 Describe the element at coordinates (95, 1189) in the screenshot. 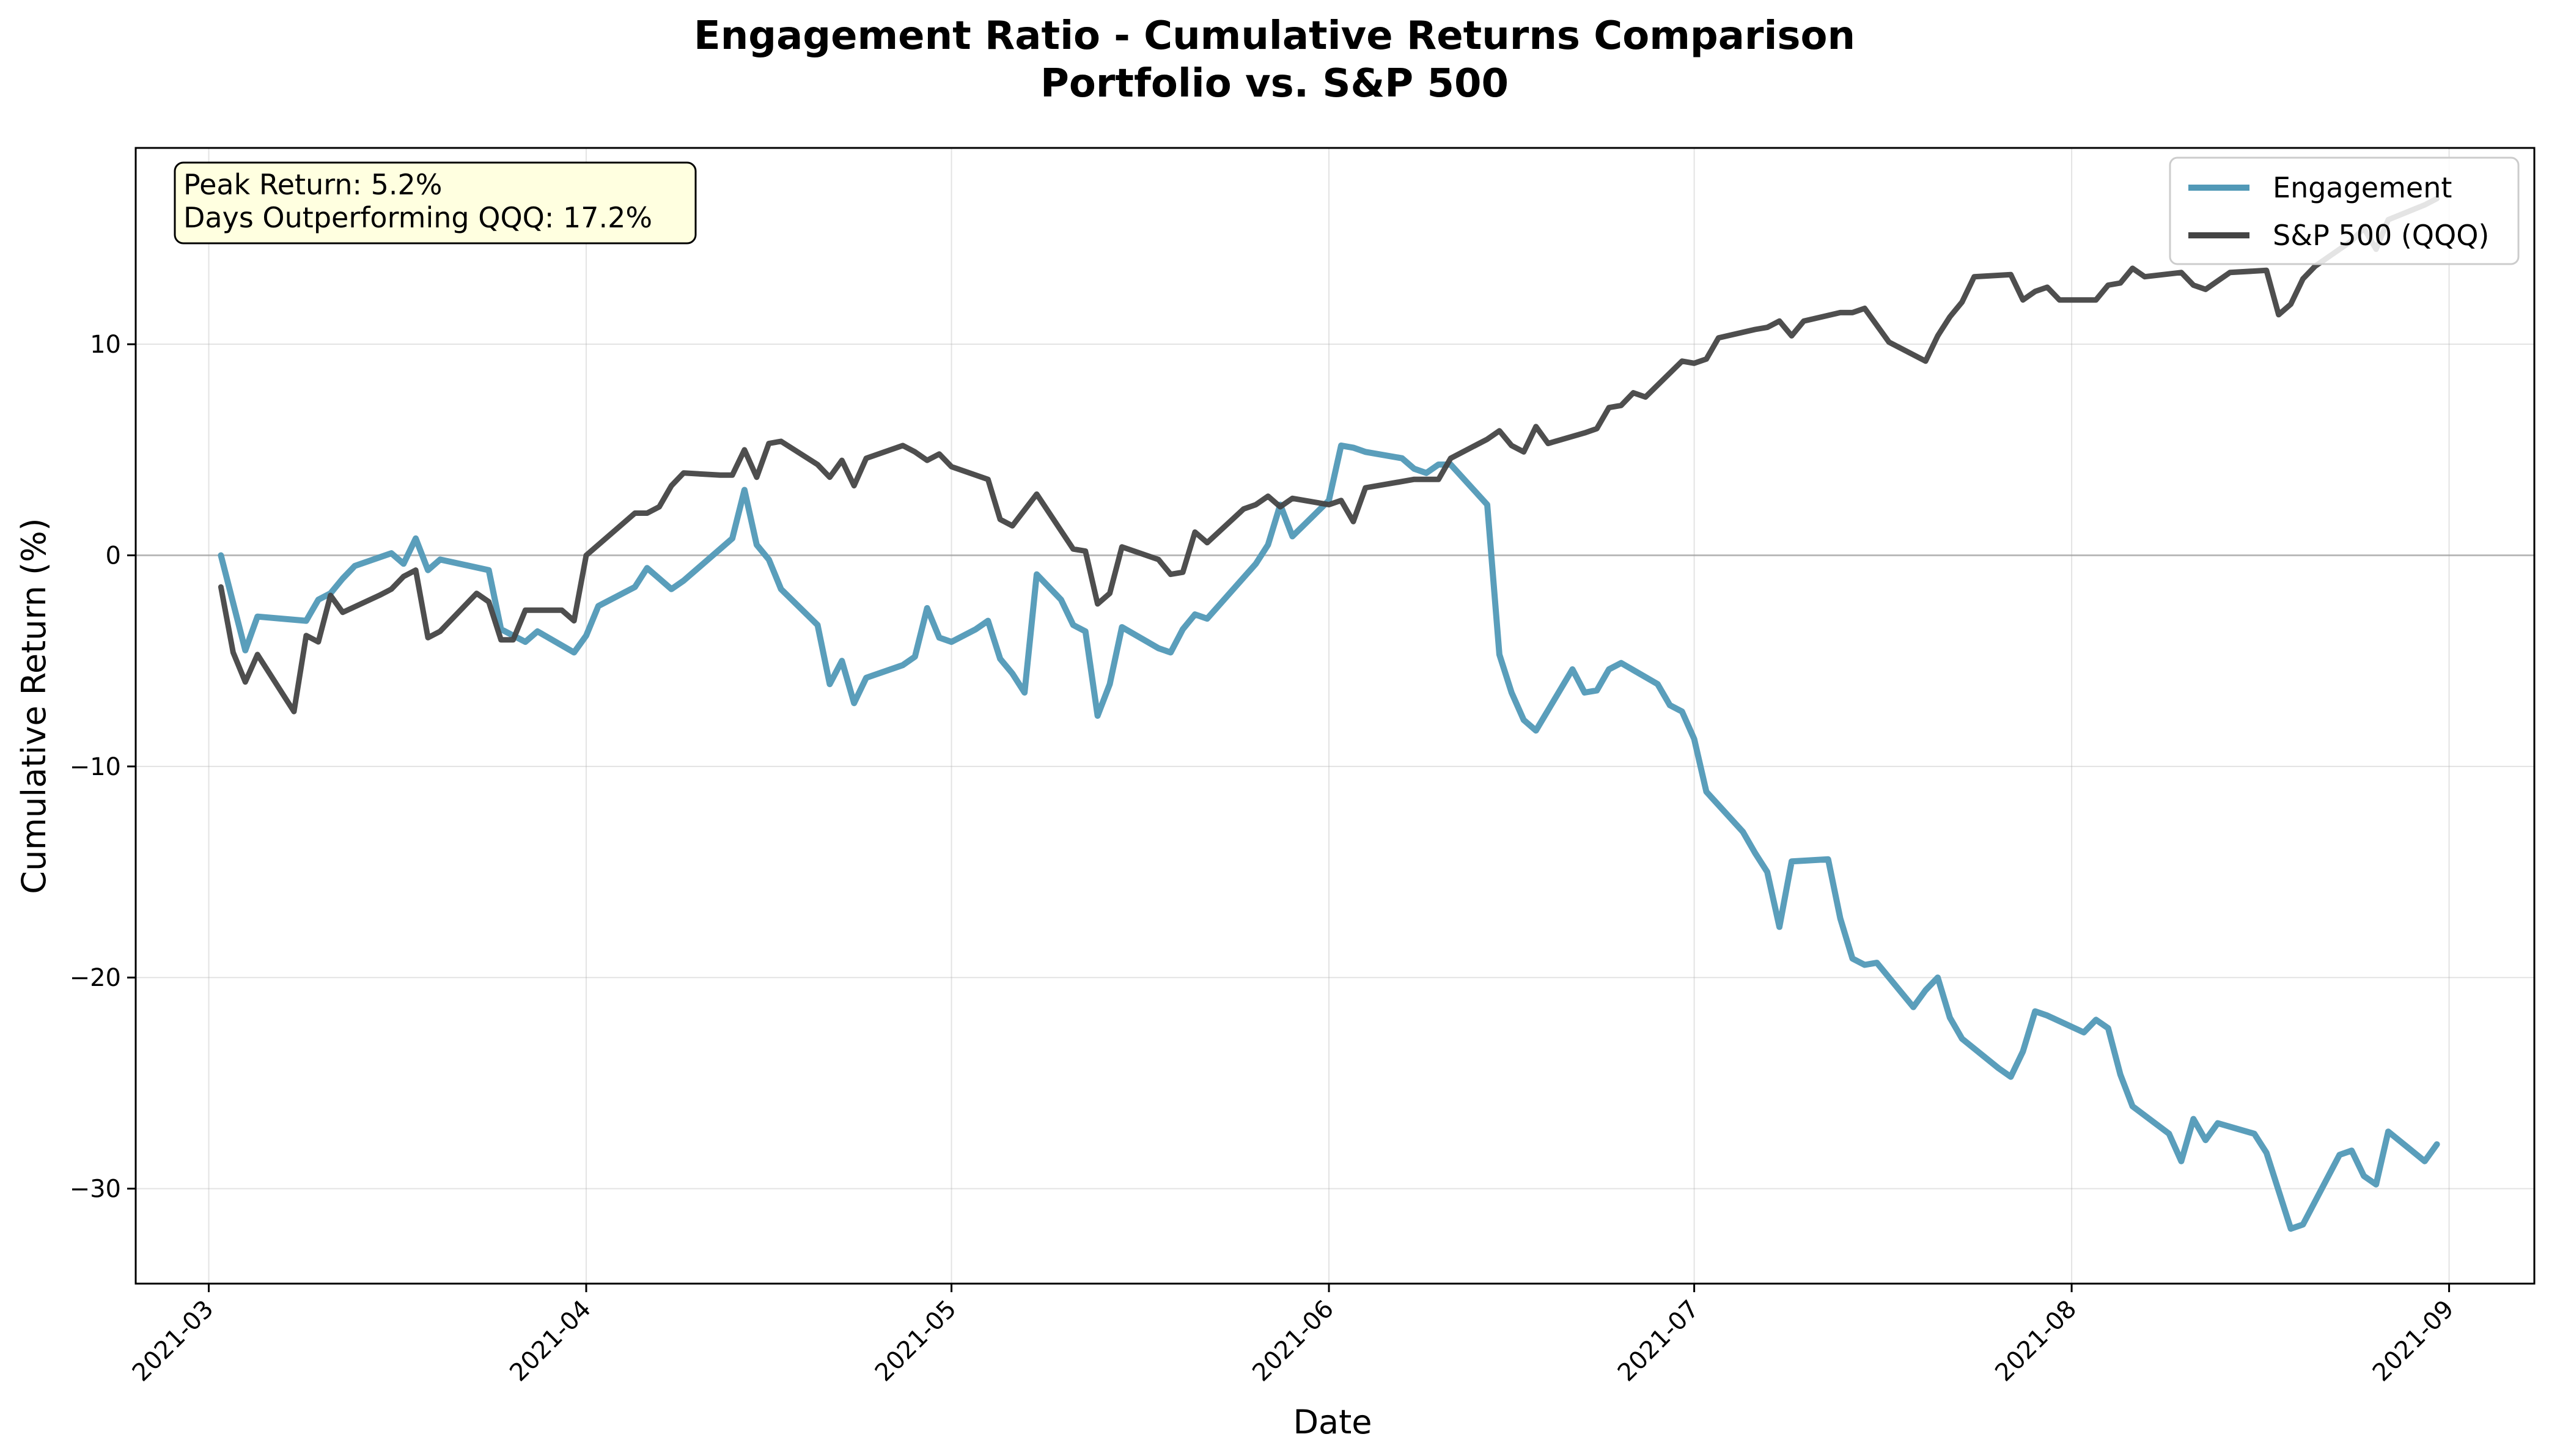

I see `y-tick-label: −30` at that location.